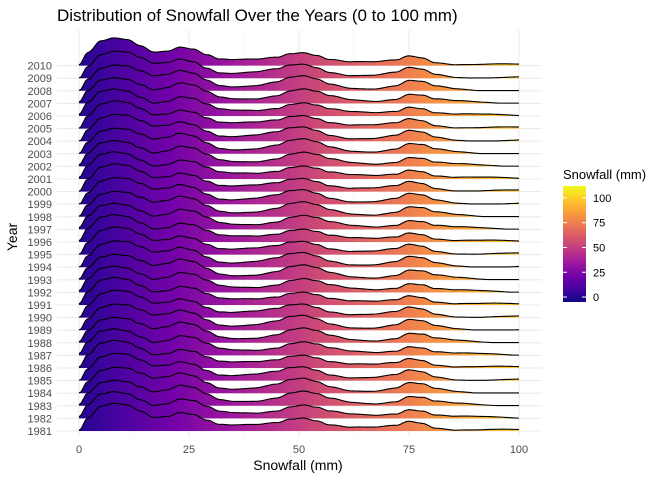 The image size is (672, 480). Describe the element at coordinates (40, 243) in the screenshot. I see `y-tick-1996: 1996` at that location.